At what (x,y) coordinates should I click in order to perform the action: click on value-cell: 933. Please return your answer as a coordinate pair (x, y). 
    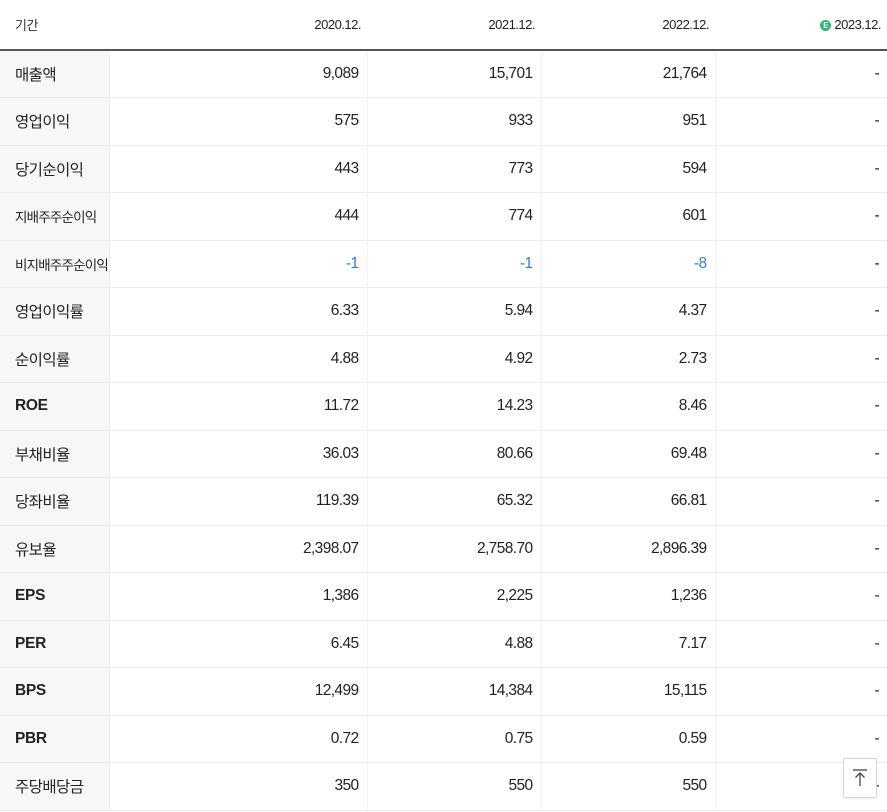
    Looking at the image, I should click on (454, 121).